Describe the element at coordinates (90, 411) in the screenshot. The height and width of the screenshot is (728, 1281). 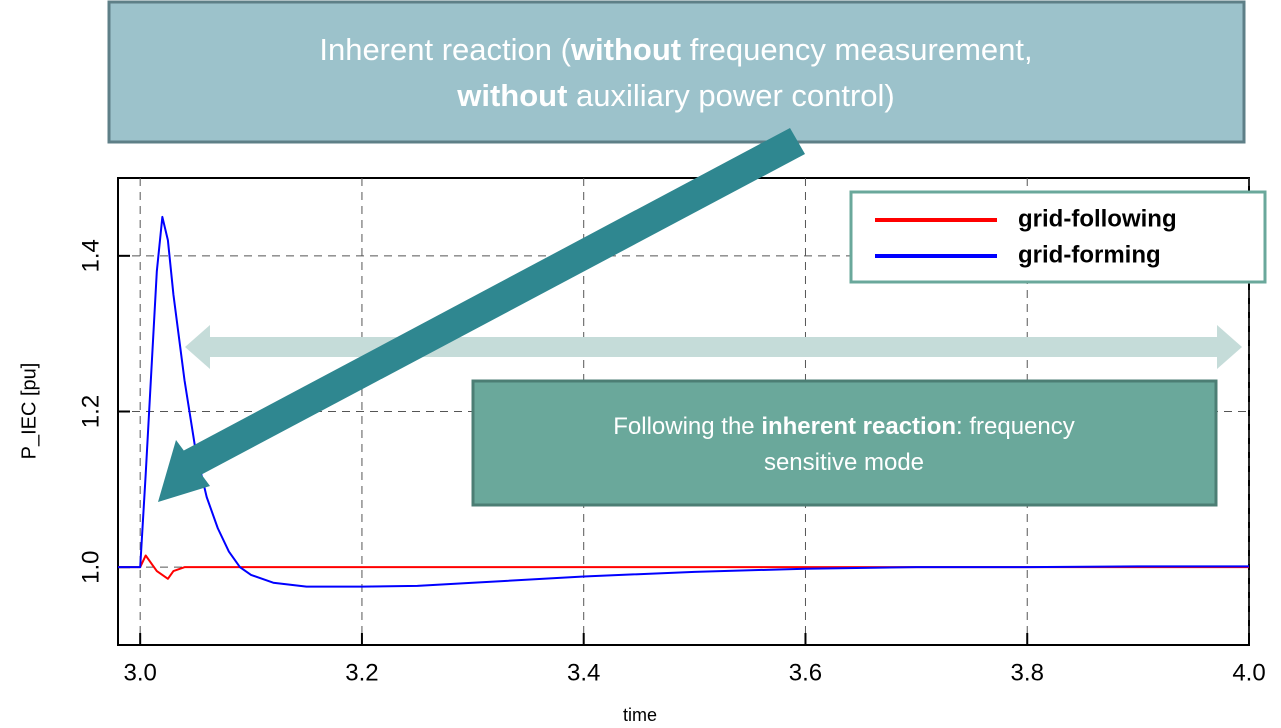
I see `y-tick-label: 1.2` at that location.